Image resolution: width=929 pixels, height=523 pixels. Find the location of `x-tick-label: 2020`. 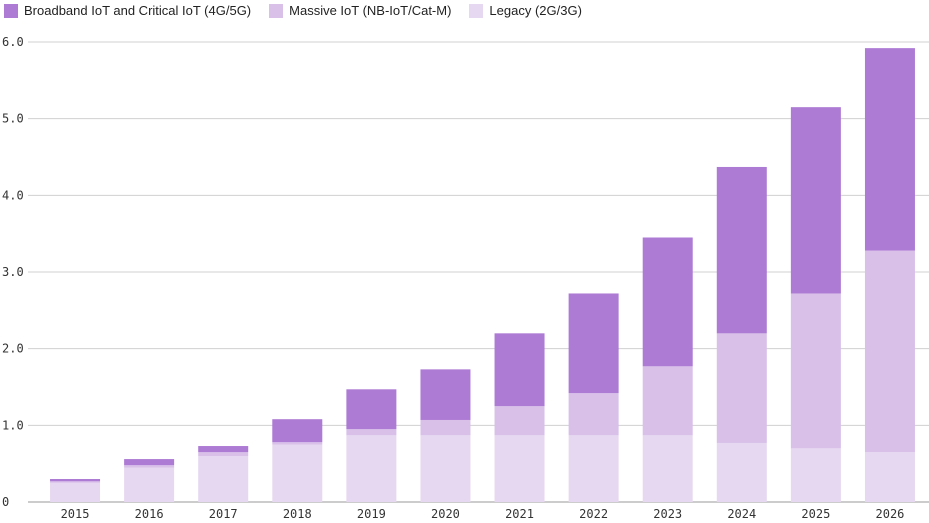

x-tick-label: 2020 is located at coordinates (445, 514).